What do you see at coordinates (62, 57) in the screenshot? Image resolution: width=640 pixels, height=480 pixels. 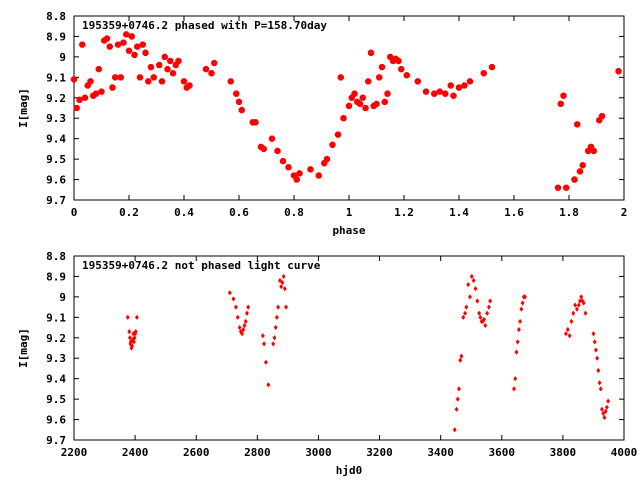 I see `y-tick-label: 9` at bounding box center [62, 57].